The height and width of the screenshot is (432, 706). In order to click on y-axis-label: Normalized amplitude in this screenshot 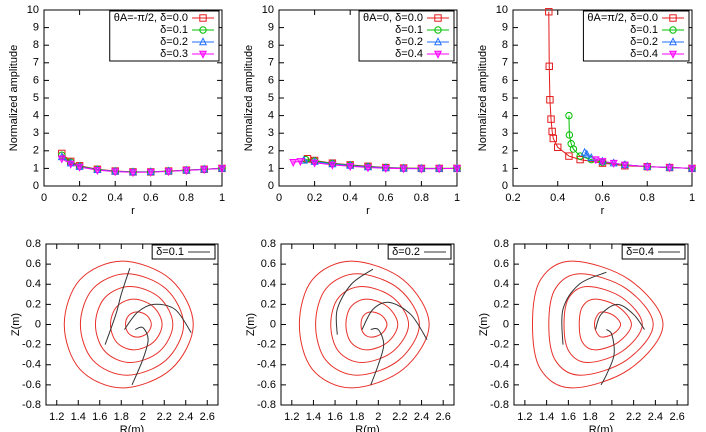, I will do `click(249, 98)`.